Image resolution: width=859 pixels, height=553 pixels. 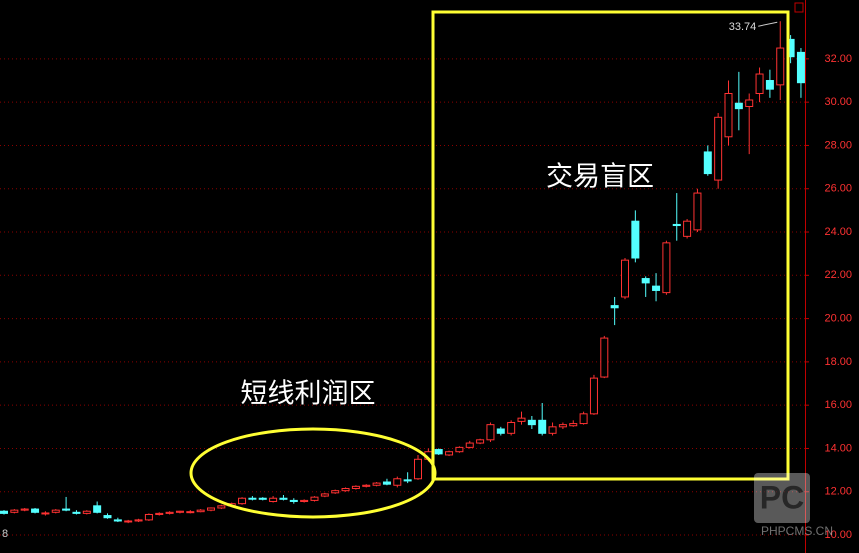 What do you see at coordinates (838, 145) in the screenshot?
I see `y-tick-label: 28.00` at bounding box center [838, 145].